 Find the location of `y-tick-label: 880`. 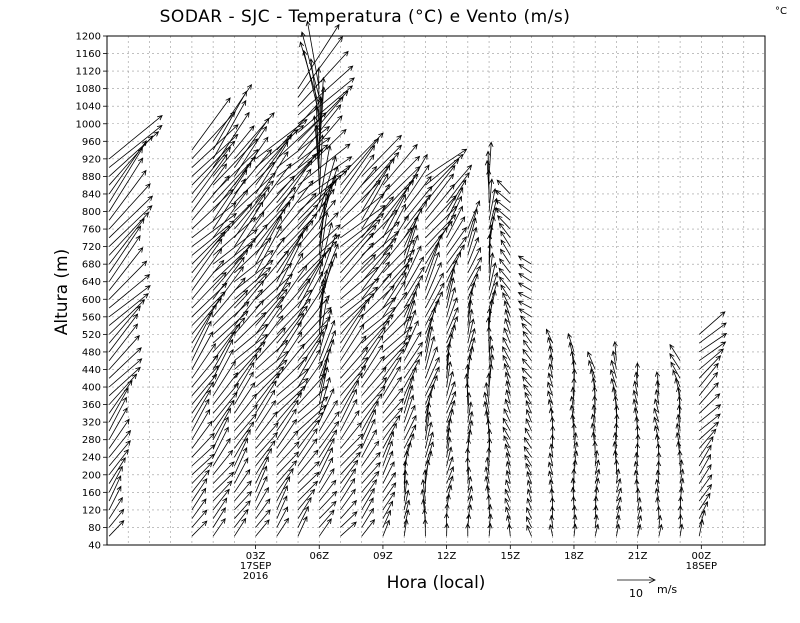

y-tick-label: 880 is located at coordinates (91, 177).